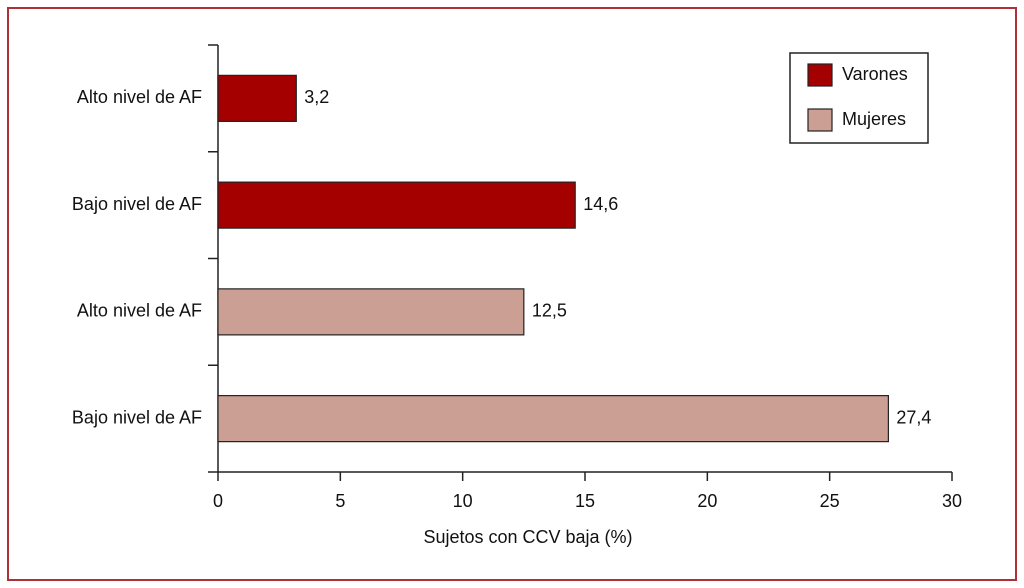  What do you see at coordinates (830, 501) in the screenshot?
I see `x-tick-label: 25` at bounding box center [830, 501].